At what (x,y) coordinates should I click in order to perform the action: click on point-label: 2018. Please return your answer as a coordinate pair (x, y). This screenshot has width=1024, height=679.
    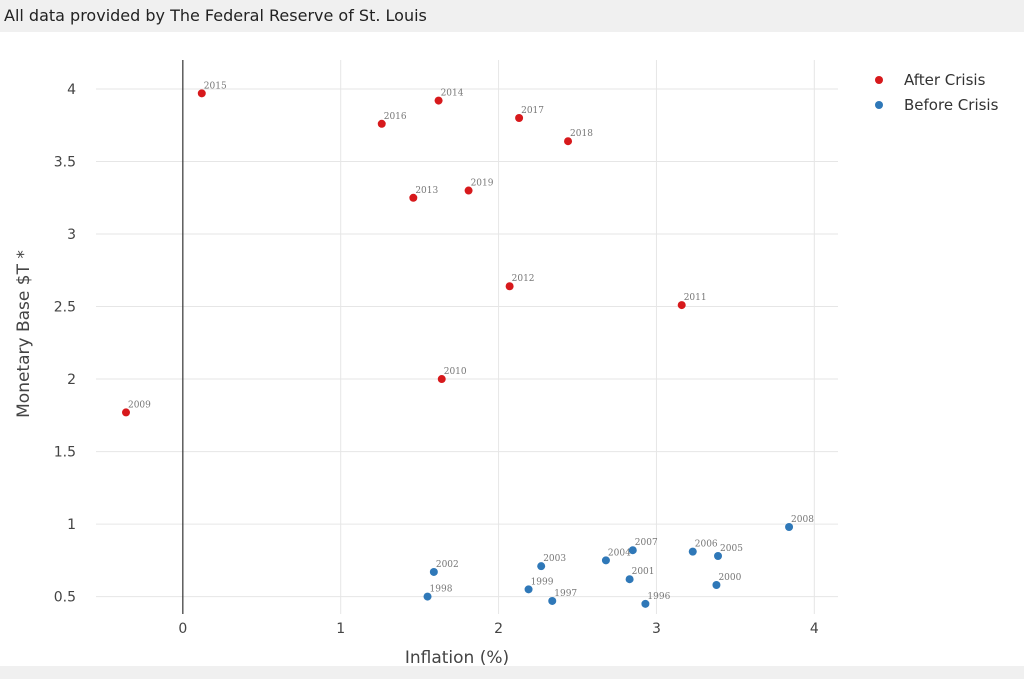
    Looking at the image, I should click on (581, 134).